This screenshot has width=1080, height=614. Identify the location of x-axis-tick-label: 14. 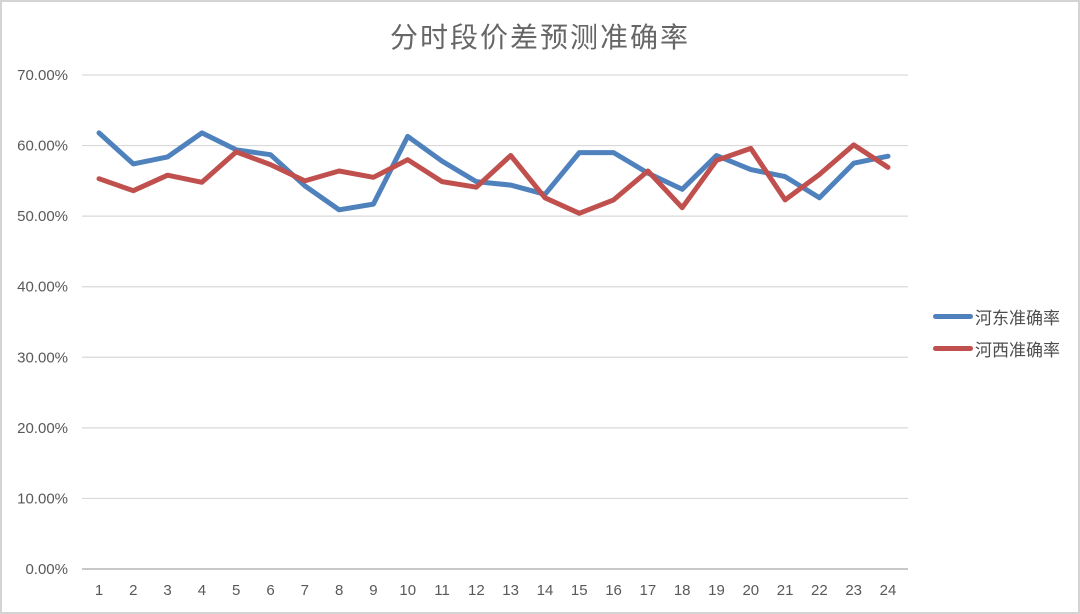
(545, 590).